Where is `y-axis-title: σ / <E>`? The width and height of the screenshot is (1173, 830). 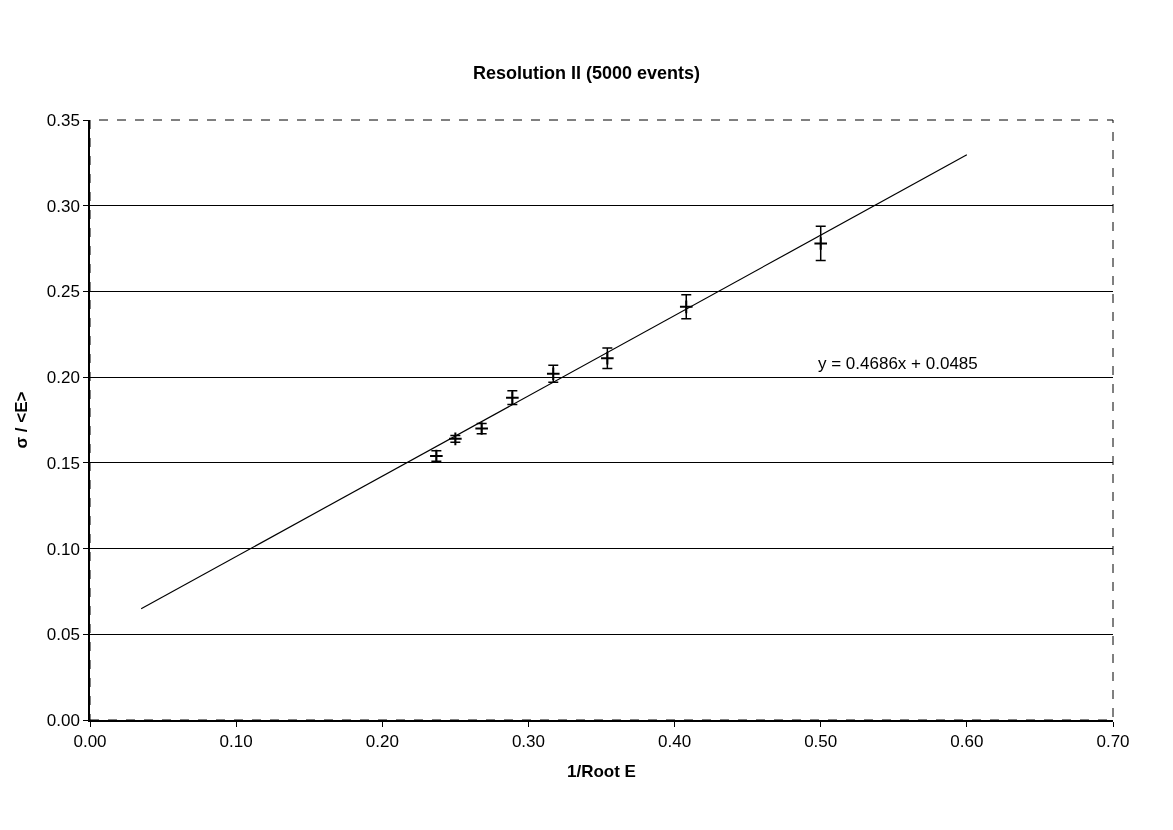
y-axis-title: σ / <E> is located at coordinates (21, 420).